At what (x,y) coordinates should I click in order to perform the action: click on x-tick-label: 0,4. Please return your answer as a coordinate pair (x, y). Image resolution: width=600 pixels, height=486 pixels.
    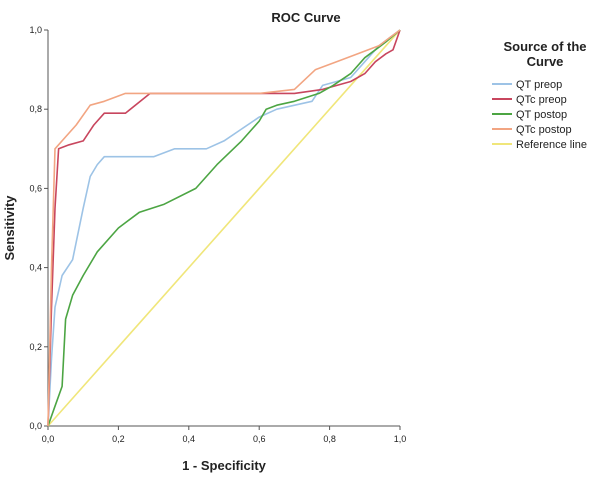
    Looking at the image, I should click on (189, 439).